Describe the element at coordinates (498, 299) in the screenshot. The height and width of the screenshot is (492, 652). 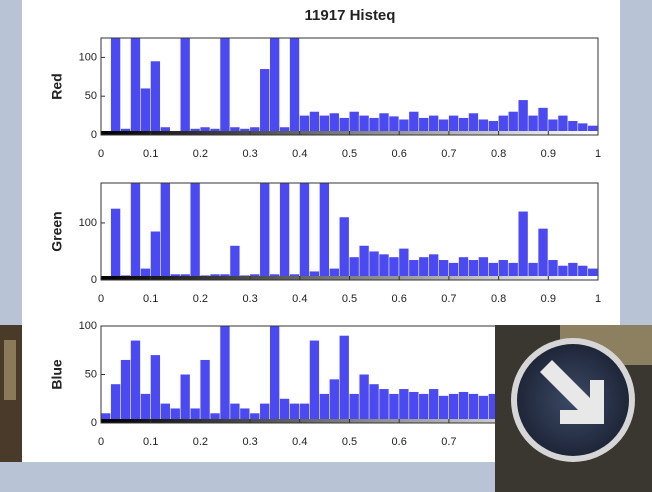
I see `x-tick-label: 0.8` at that location.